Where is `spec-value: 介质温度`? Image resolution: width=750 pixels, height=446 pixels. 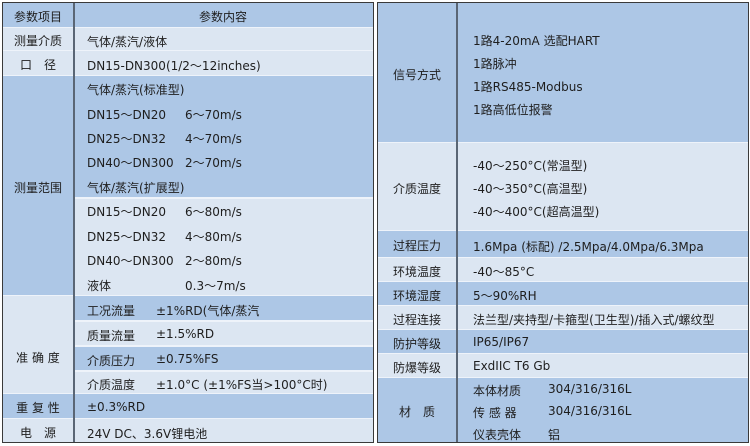 spec-value: 介质温度 is located at coordinates (111, 384).